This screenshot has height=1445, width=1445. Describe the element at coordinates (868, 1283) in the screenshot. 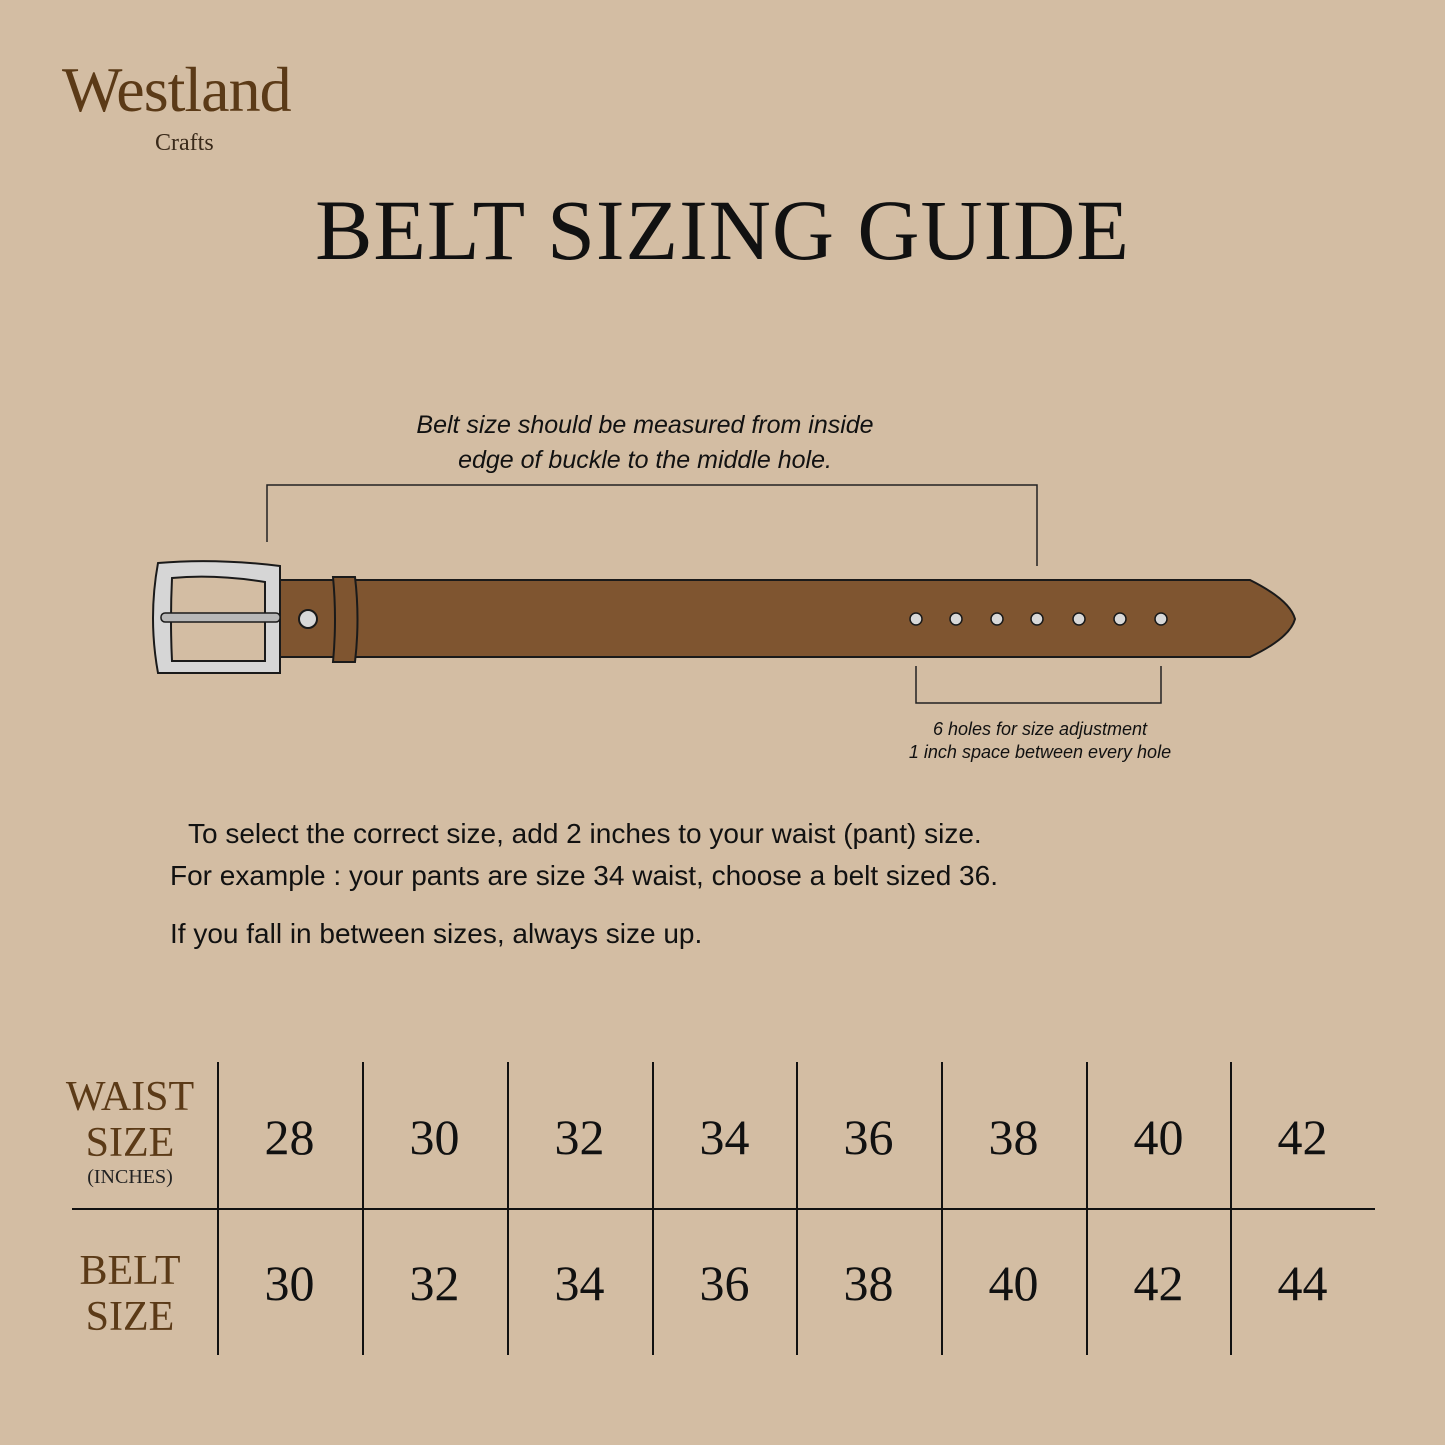

I see `belt-size-cell: 38` at that location.